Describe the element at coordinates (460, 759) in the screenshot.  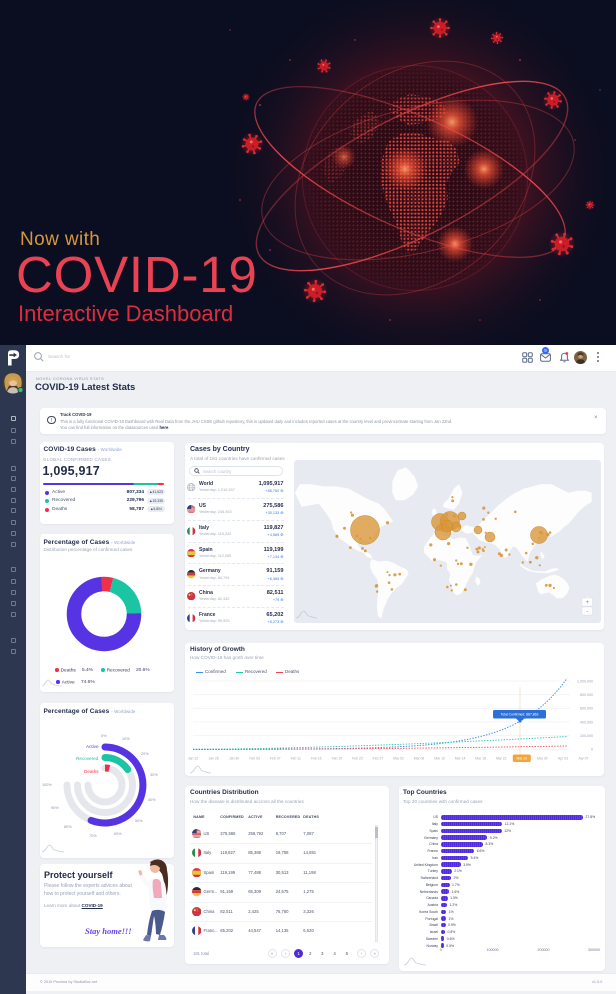
I see `svg-text: Mar 14` at that location.